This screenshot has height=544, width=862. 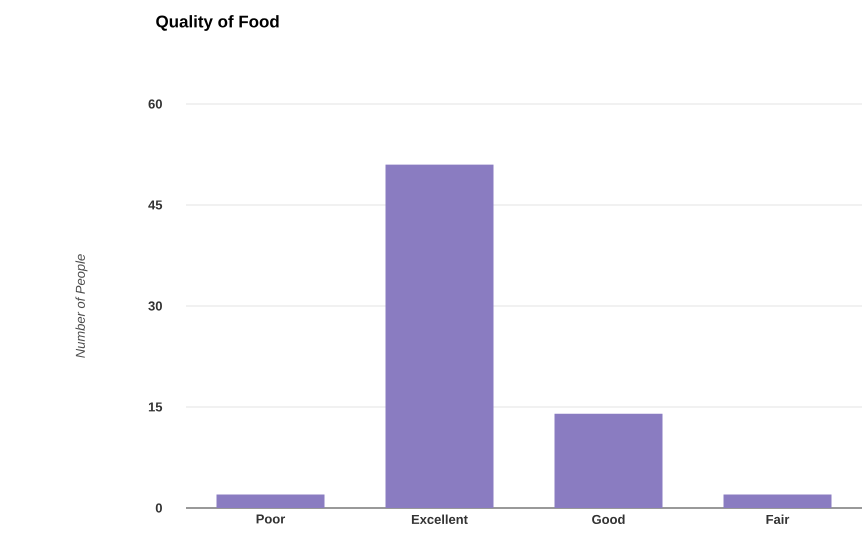 What do you see at coordinates (778, 519) in the screenshot?
I see `x-tick-label: Fair` at bounding box center [778, 519].